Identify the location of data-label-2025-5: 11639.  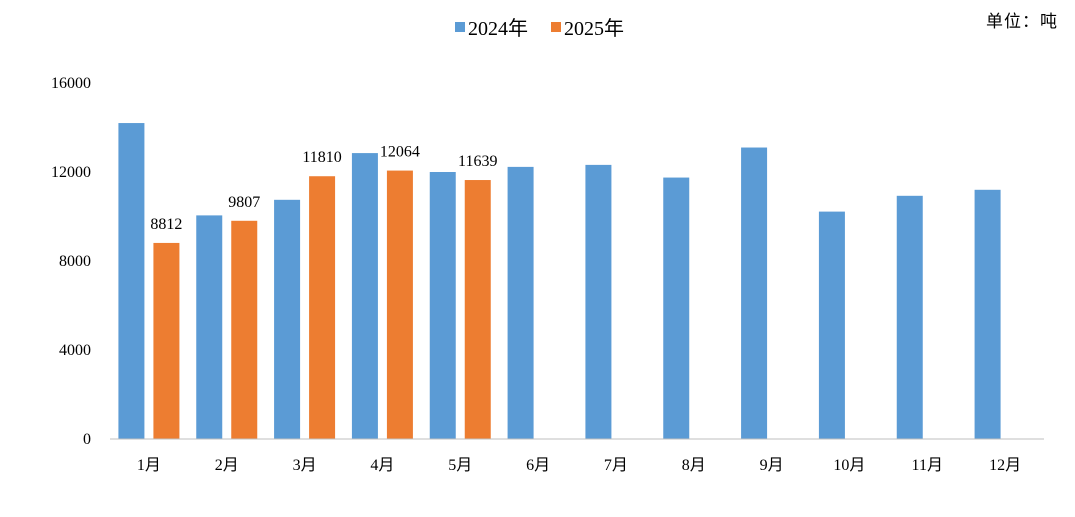
(477, 161).